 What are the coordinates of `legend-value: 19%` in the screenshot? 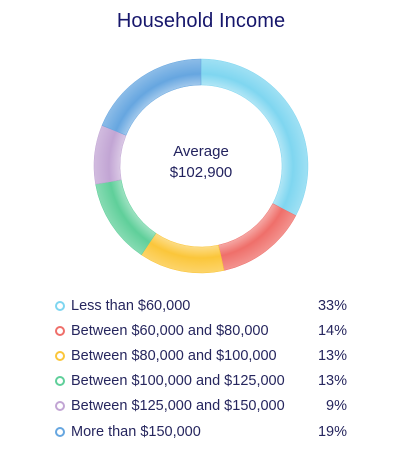 It's located at (332, 431).